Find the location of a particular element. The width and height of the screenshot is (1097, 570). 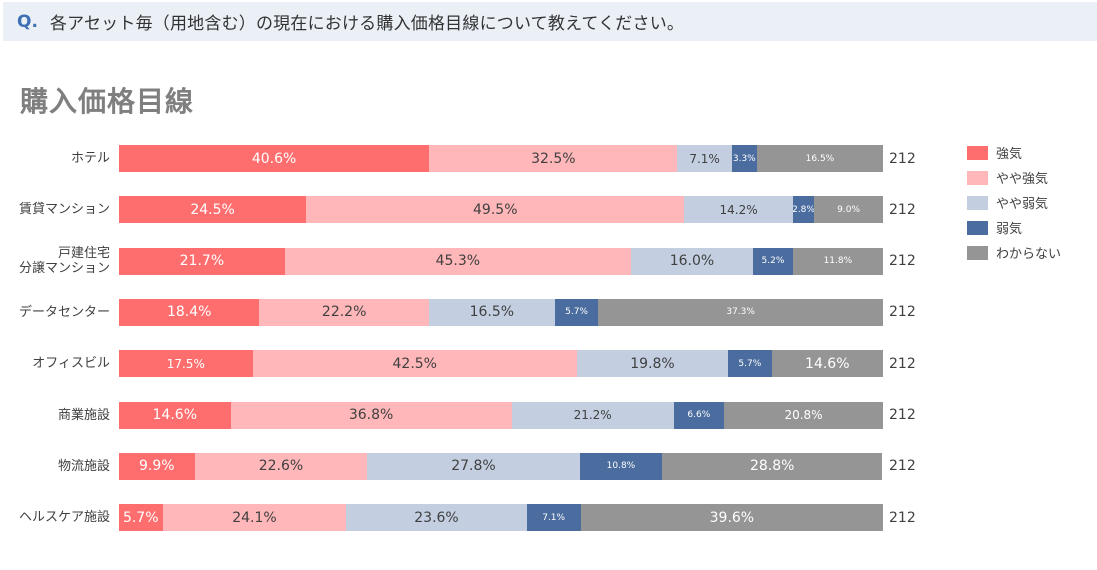

stacked-bar: 24.5% 49.5% 14.2% 2.8% 9.0% is located at coordinates (501, 210).